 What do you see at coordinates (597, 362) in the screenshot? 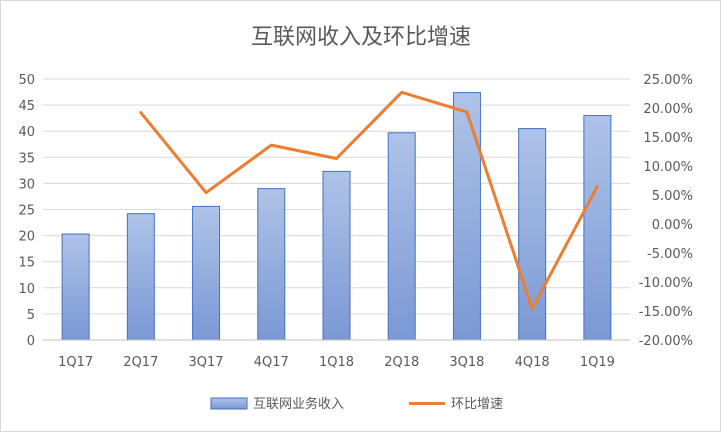
I see `x-tick-label: 1Q19` at bounding box center [597, 362].